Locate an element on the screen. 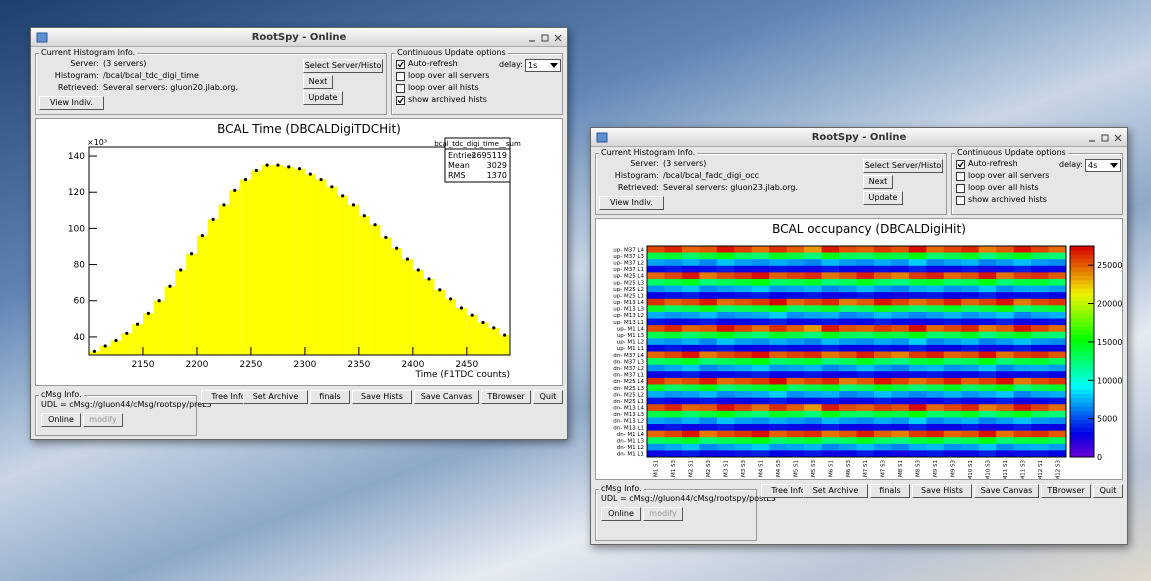 Image resolution: width=1151 pixels, height=581 pixels. delay-select: 4s is located at coordinates (1103, 165).